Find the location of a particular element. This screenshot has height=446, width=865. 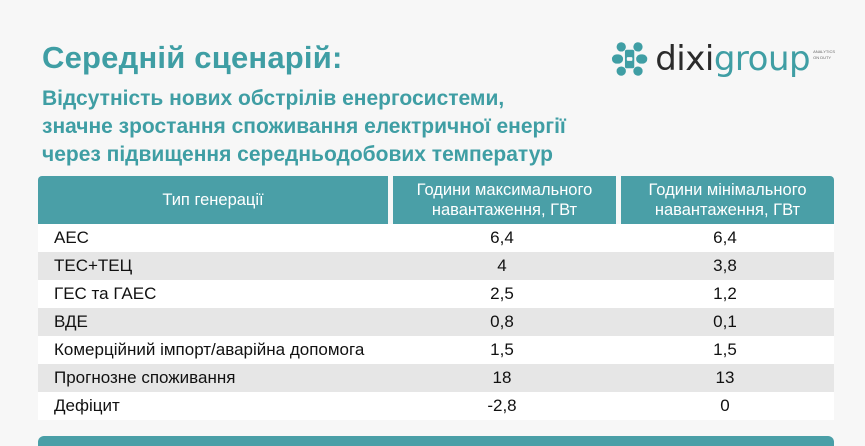

logo-wordmark: dixigroup is located at coordinates (732, 59).